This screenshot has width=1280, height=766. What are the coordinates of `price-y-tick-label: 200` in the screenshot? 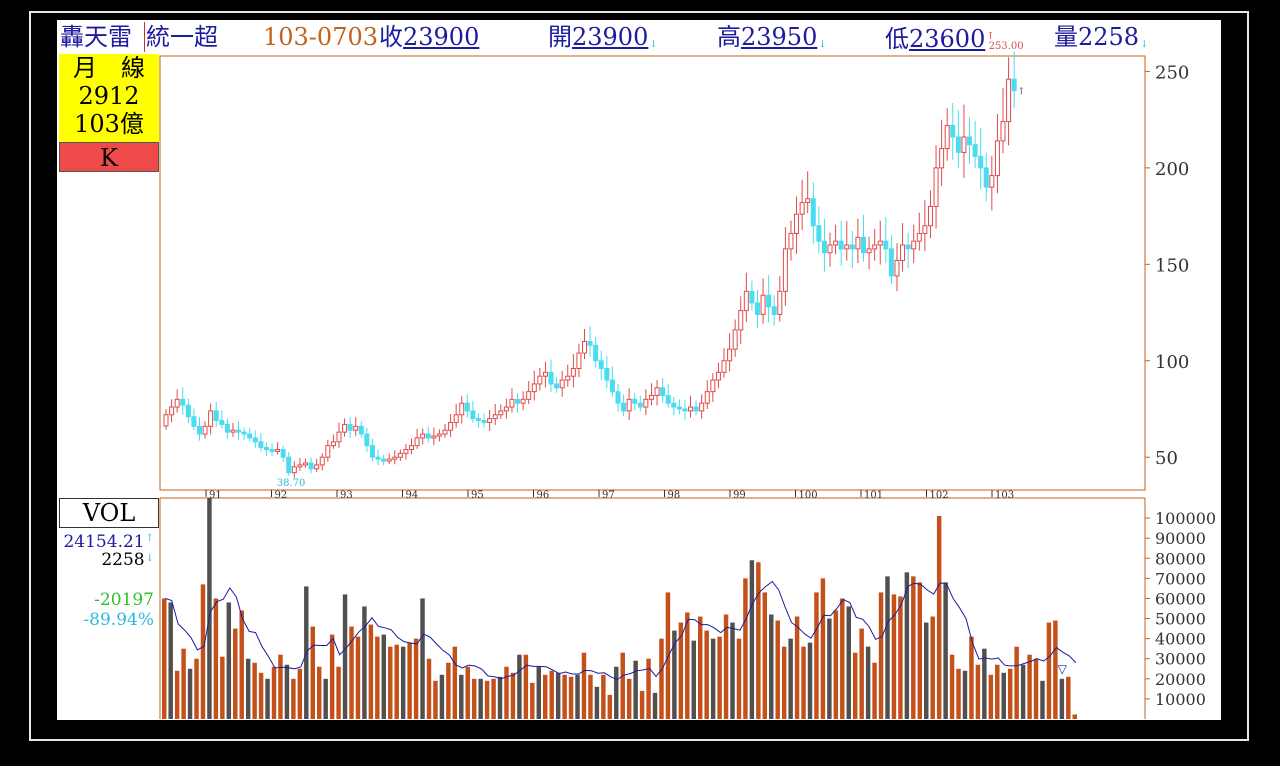 It's located at (1172, 169).